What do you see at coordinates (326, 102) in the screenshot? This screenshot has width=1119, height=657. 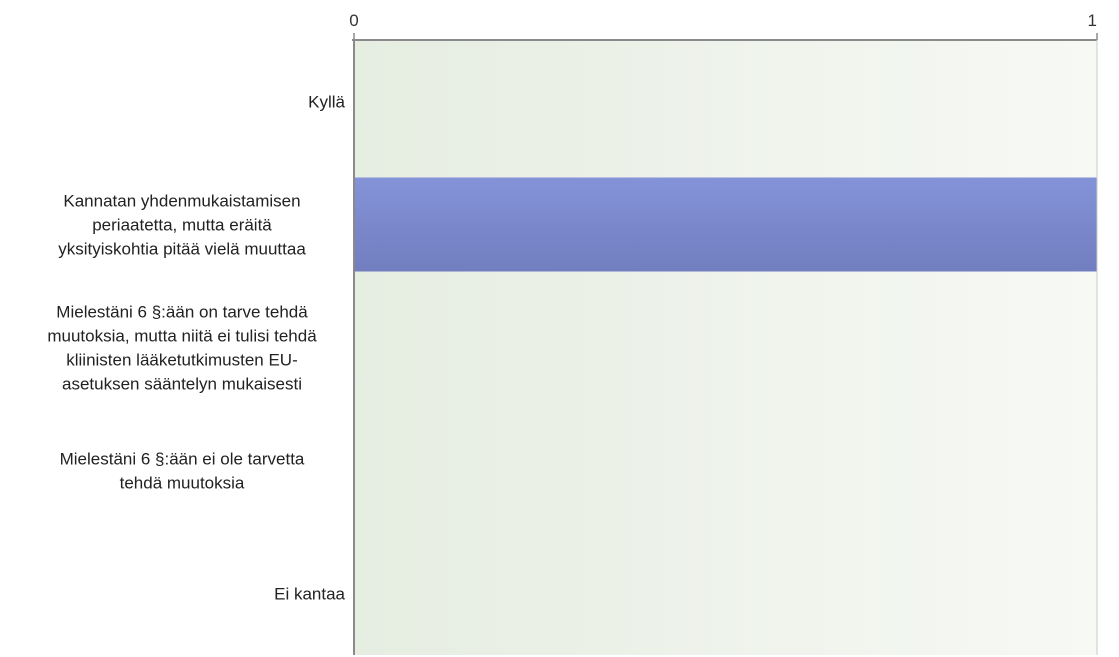 I see `category-label-0: Kyllä` at bounding box center [326, 102].